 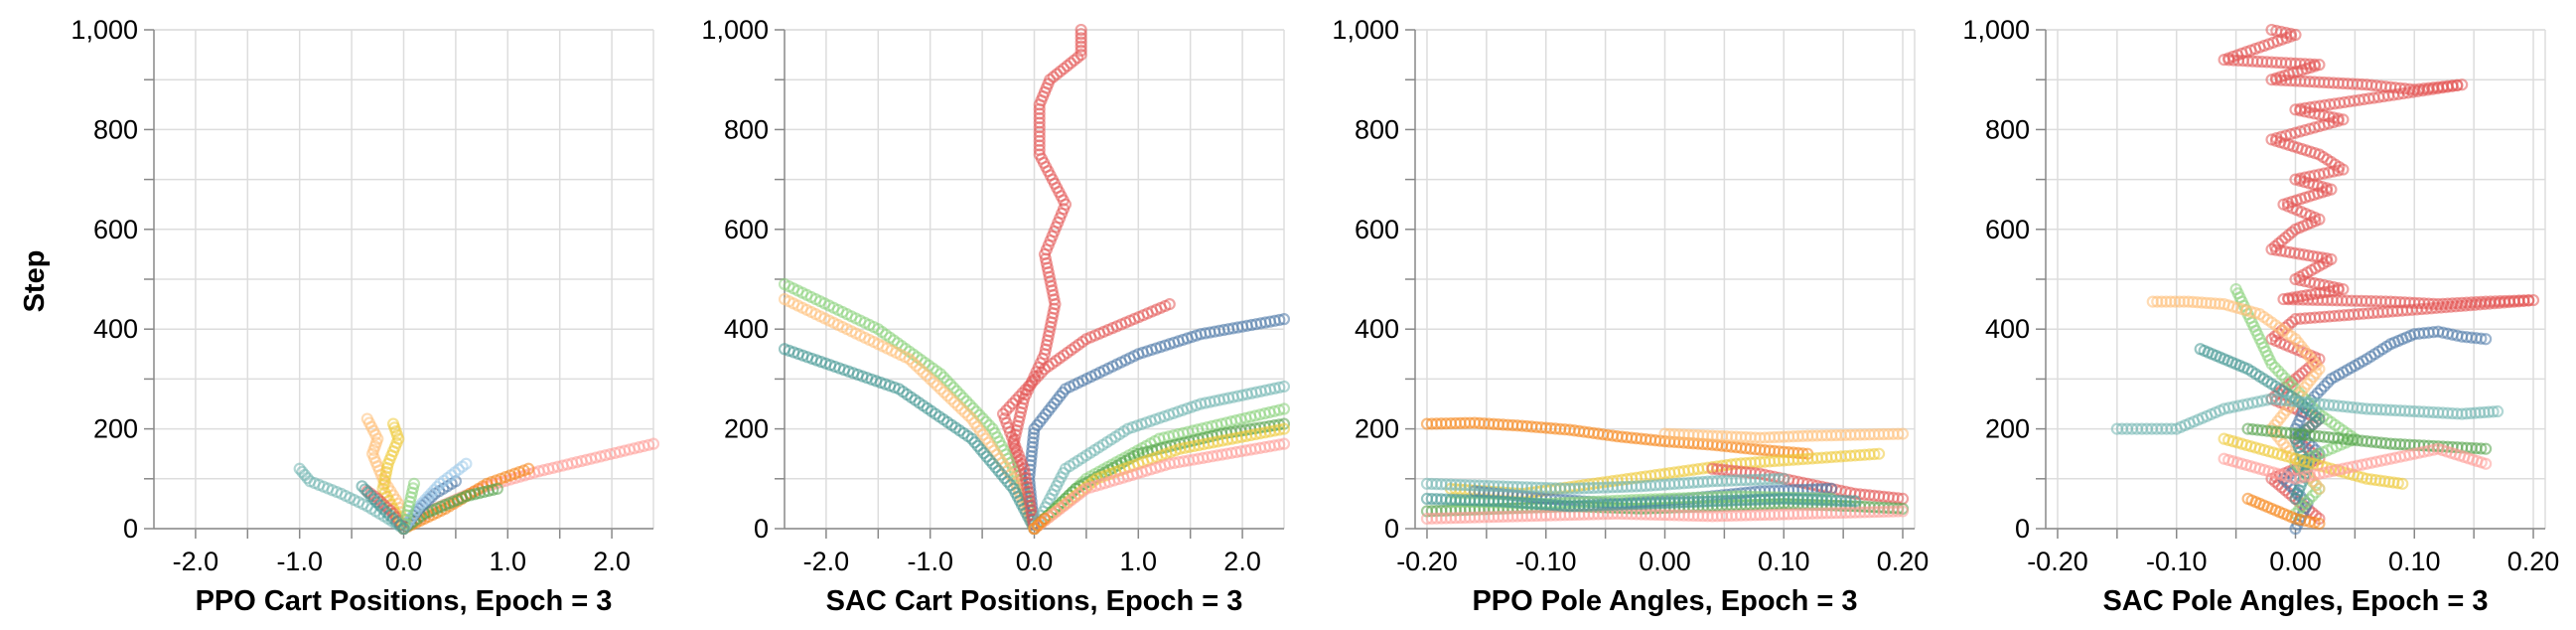 I want to click on x-tick-label: -1.0, so click(x=300, y=561).